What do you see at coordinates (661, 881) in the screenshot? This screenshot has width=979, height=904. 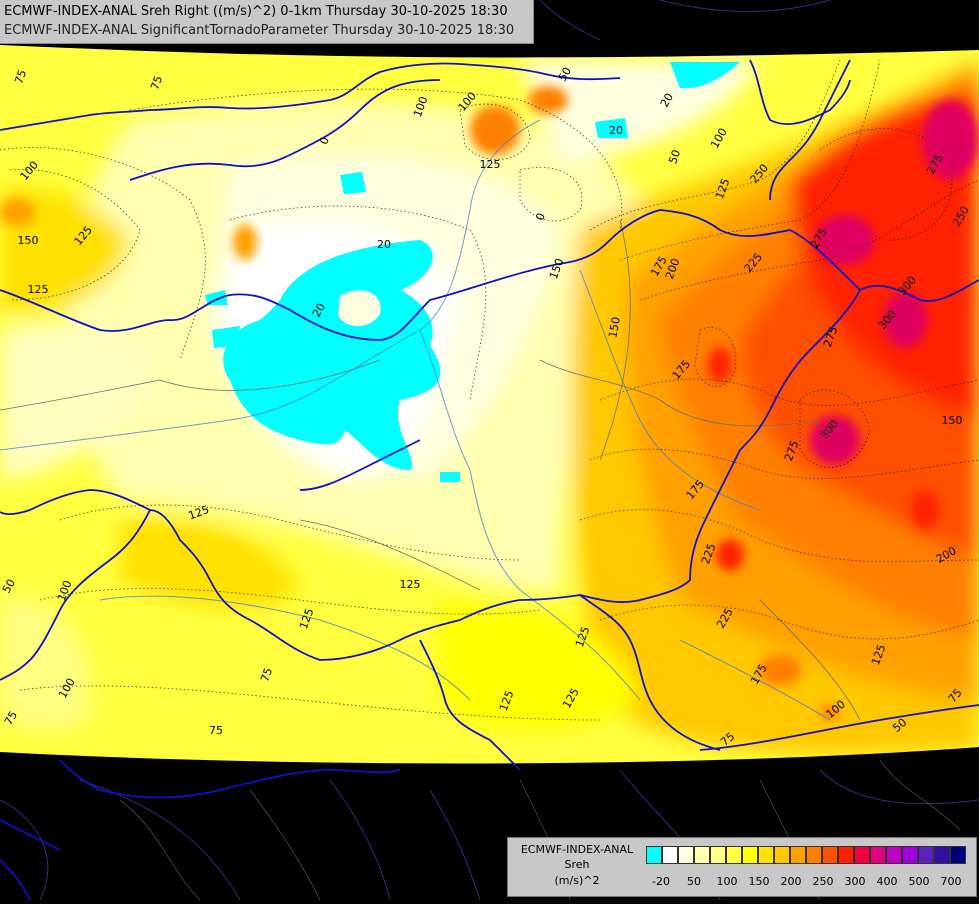 I see `legend-tick-label: -20` at bounding box center [661, 881].